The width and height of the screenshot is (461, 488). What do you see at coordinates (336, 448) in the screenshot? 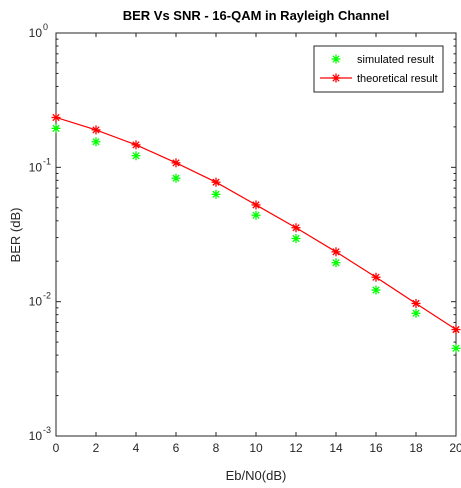
I see `x-tick-label: 14` at bounding box center [336, 448].